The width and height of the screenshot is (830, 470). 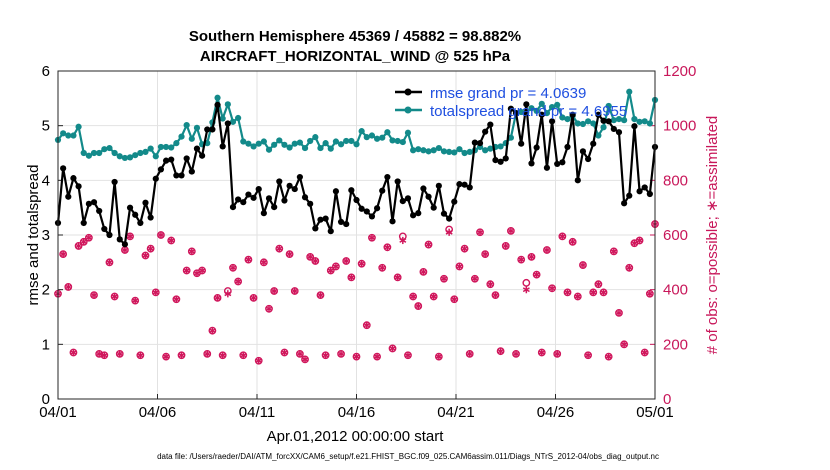 I want to click on y-axis-left-label: rmse and totalspread, so click(x=33, y=235).